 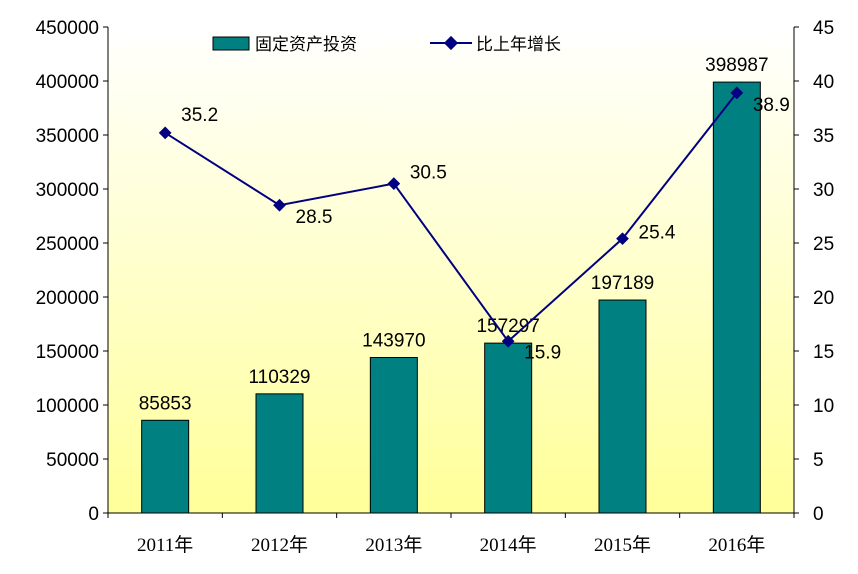 I want to click on x-tick-label-3: 2014年, so click(x=508, y=545).